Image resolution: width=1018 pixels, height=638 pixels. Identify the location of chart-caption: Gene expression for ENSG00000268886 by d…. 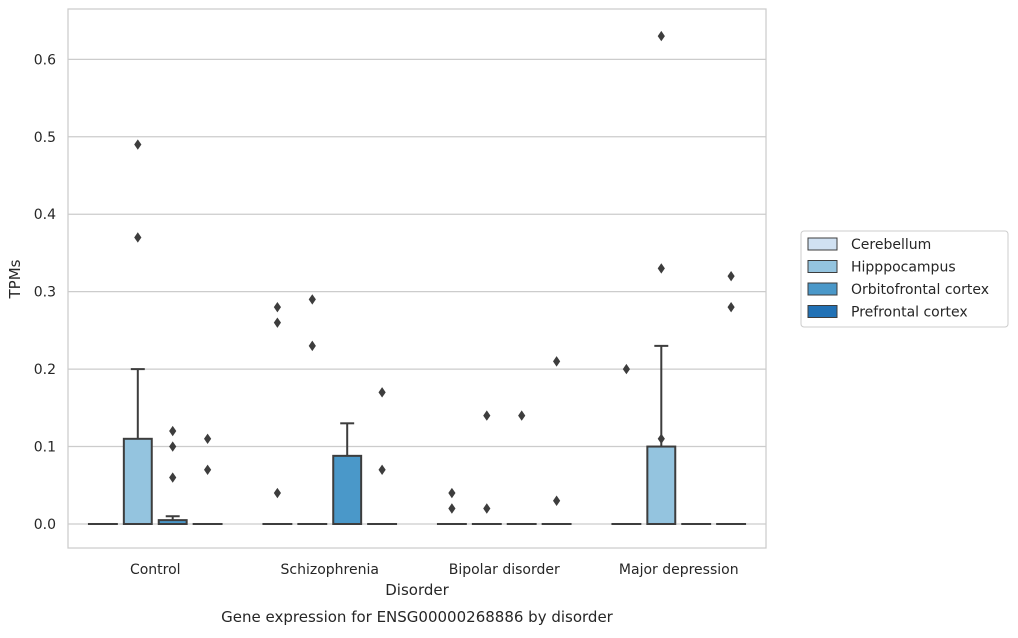
(417, 617).